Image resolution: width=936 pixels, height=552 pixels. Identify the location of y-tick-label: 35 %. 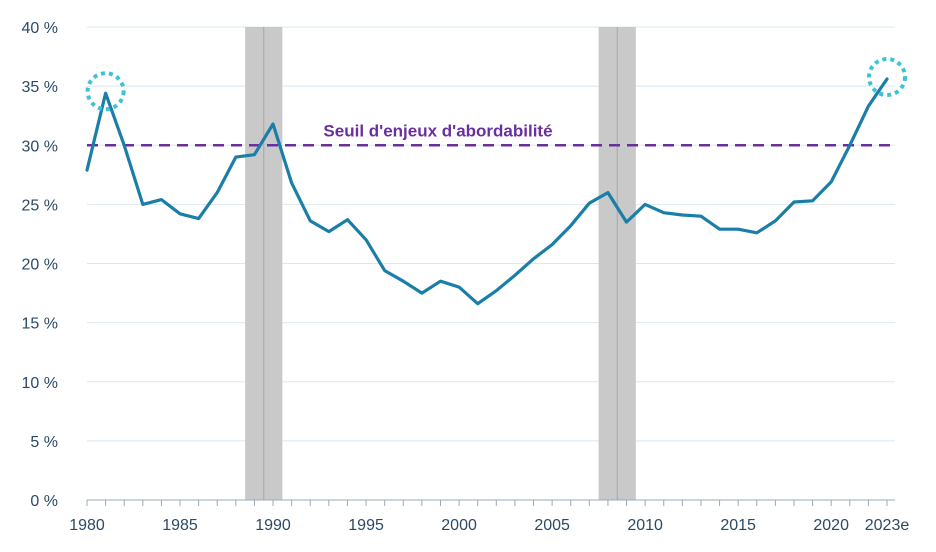
(40, 87).